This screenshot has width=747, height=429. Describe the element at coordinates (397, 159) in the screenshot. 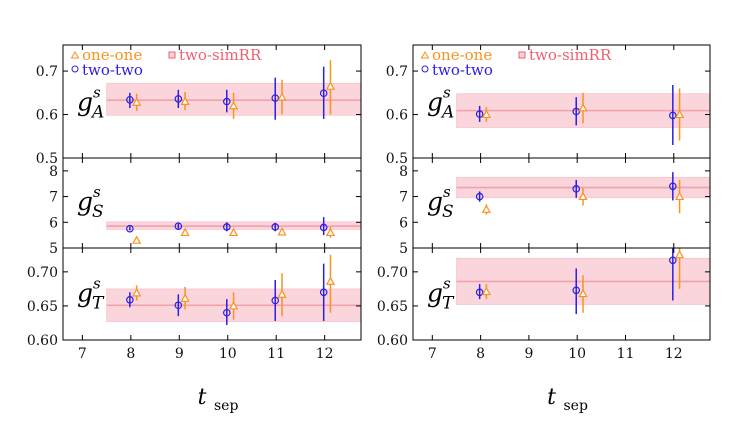

I see `y-tick-label: 0.5` at that location.